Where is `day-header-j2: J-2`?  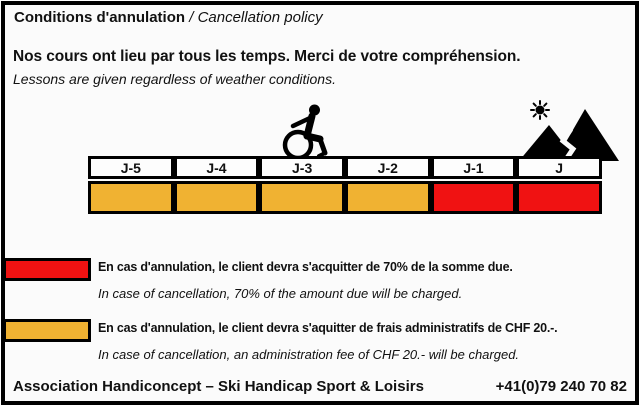 day-header-j2: J-2 is located at coordinates (387, 167).